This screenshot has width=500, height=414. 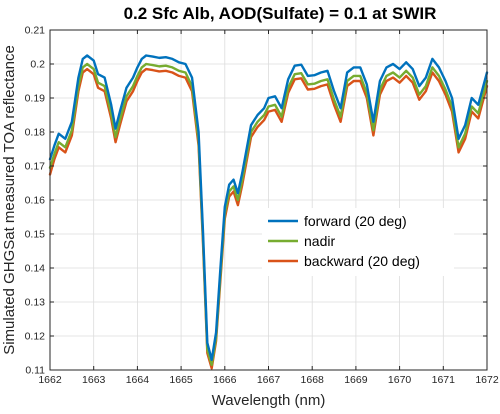 What do you see at coordinates (313, 380) in the screenshot?
I see `x-tick-label: 1668` at bounding box center [313, 380].